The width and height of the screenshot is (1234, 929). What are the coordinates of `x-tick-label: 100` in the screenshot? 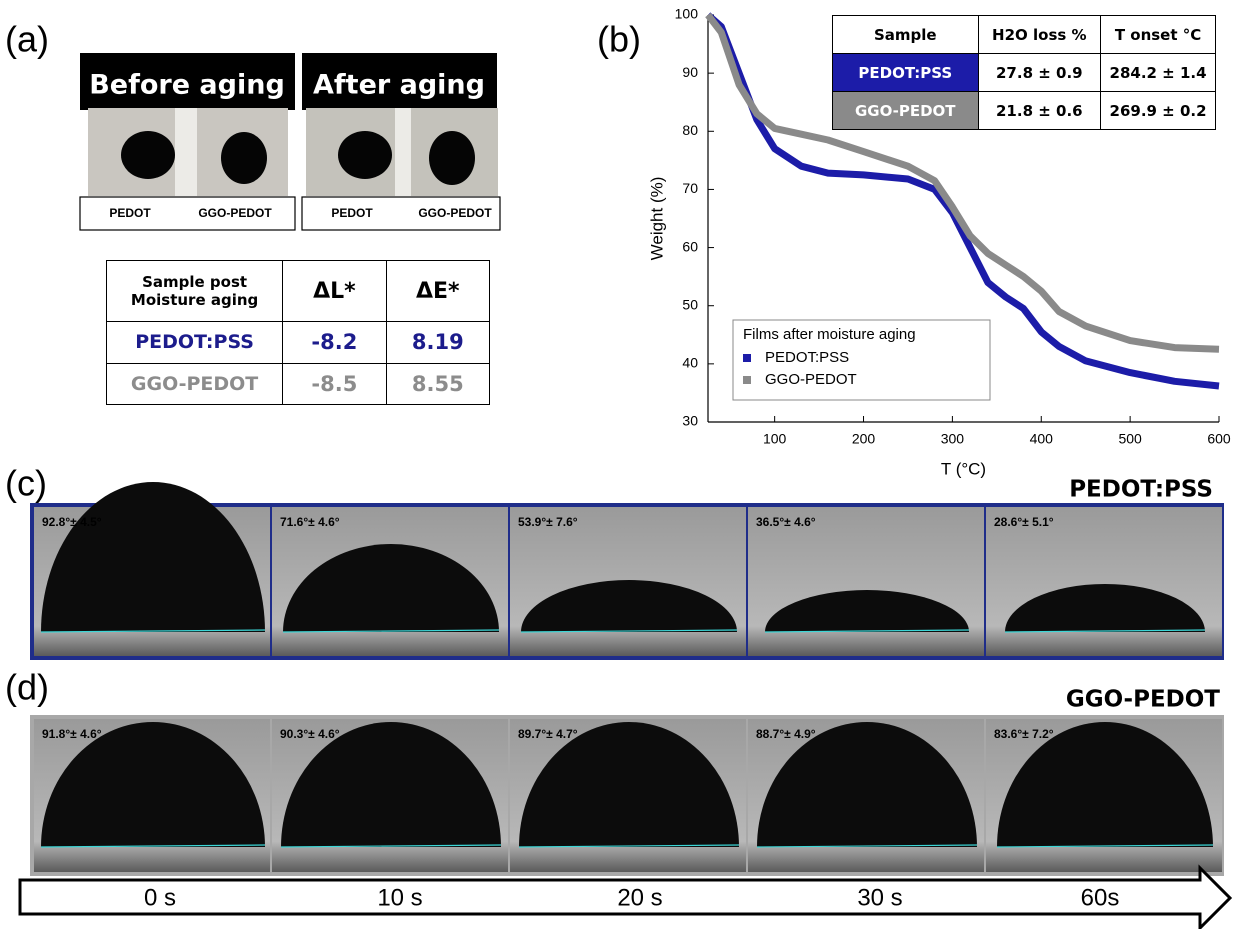 It's located at (775, 439).